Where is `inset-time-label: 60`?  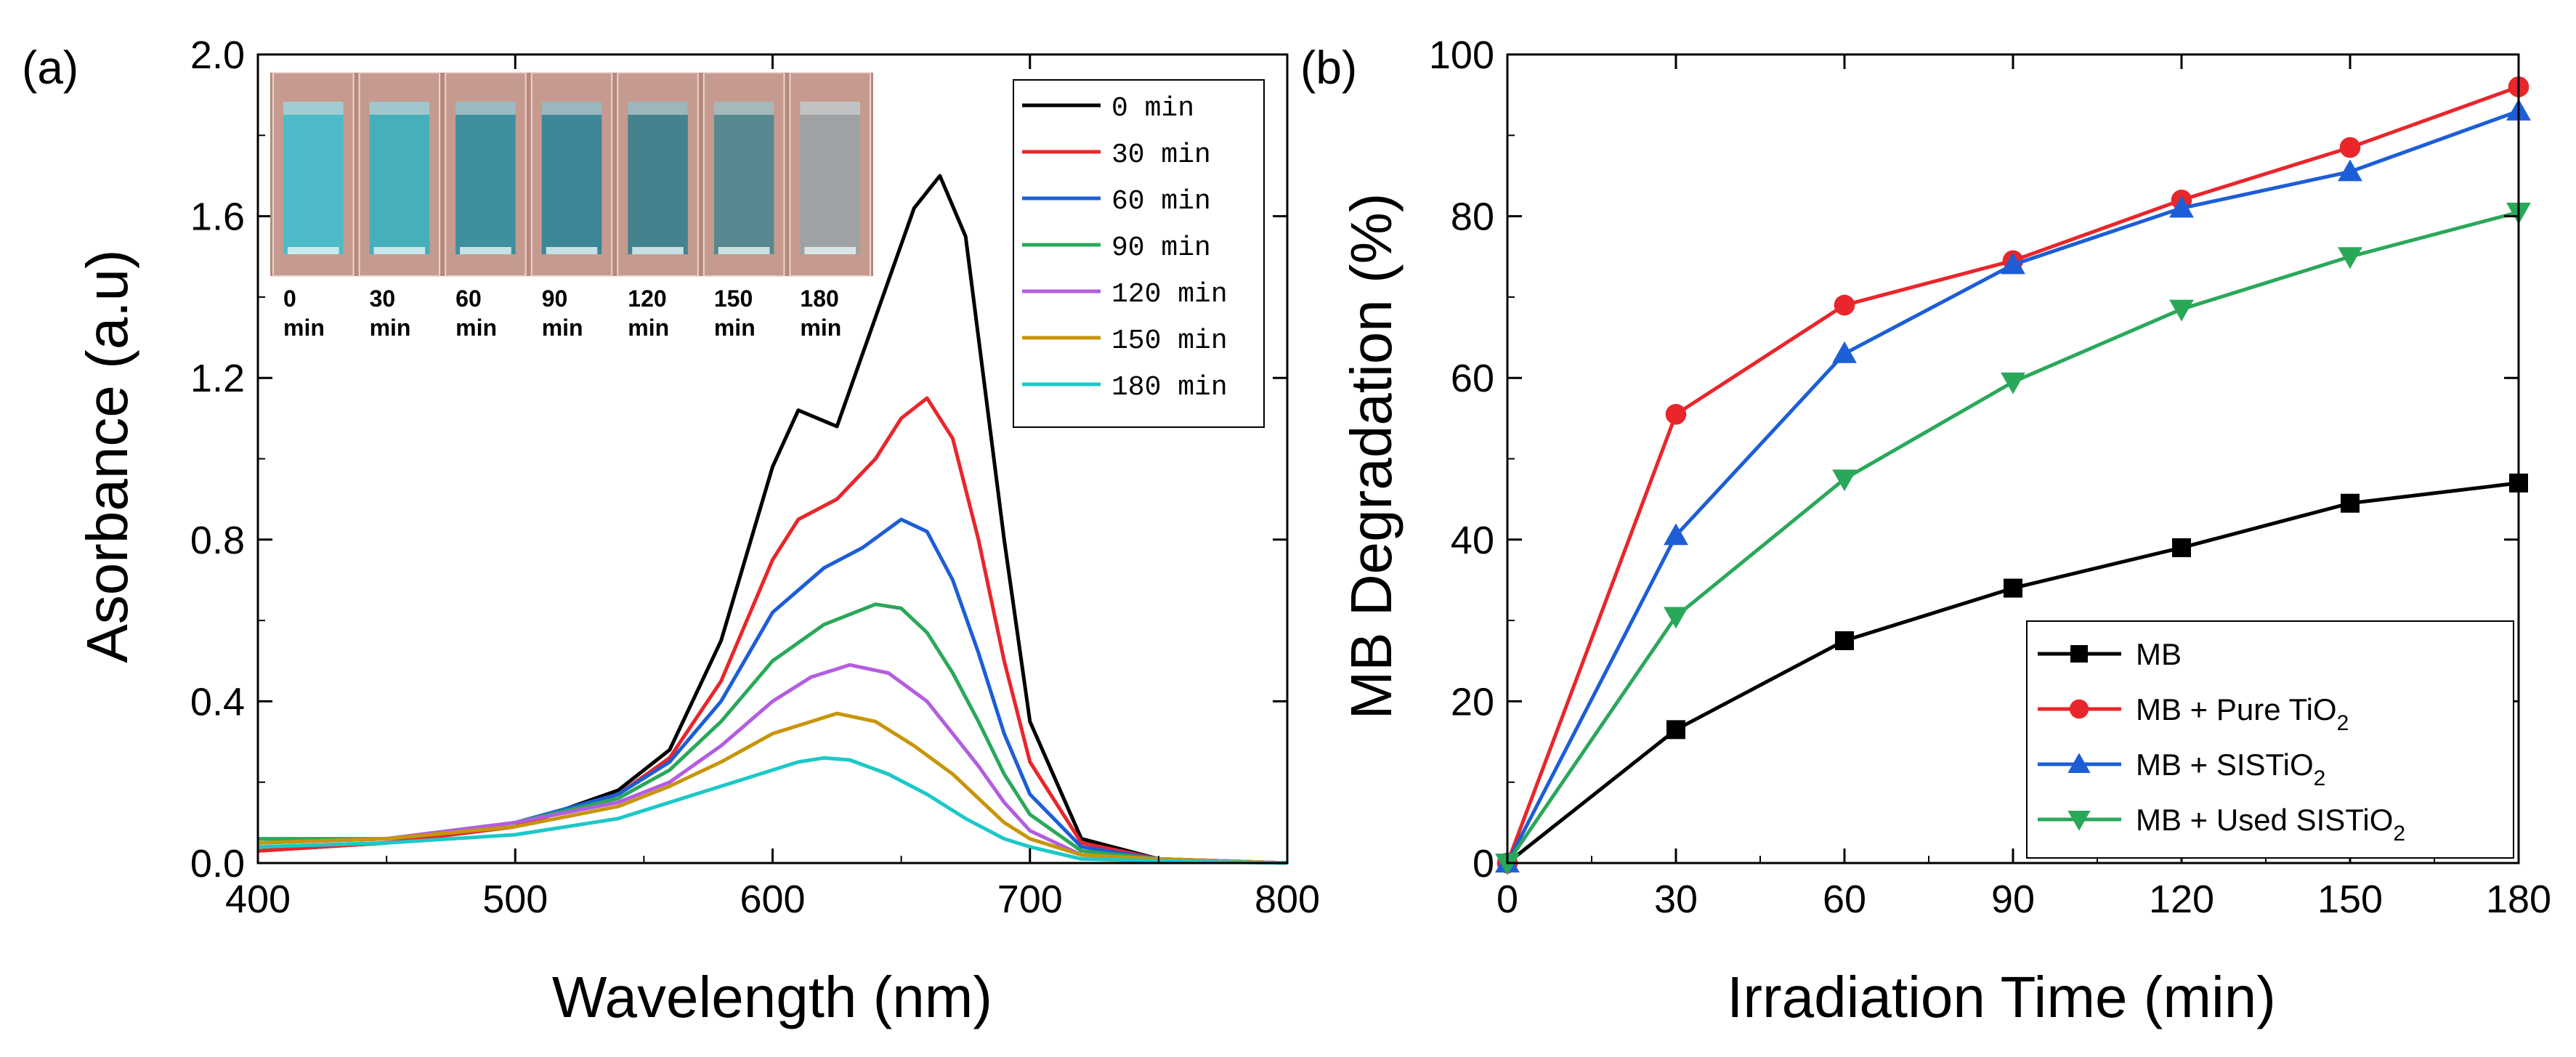 inset-time-label: 60 is located at coordinates (468, 298).